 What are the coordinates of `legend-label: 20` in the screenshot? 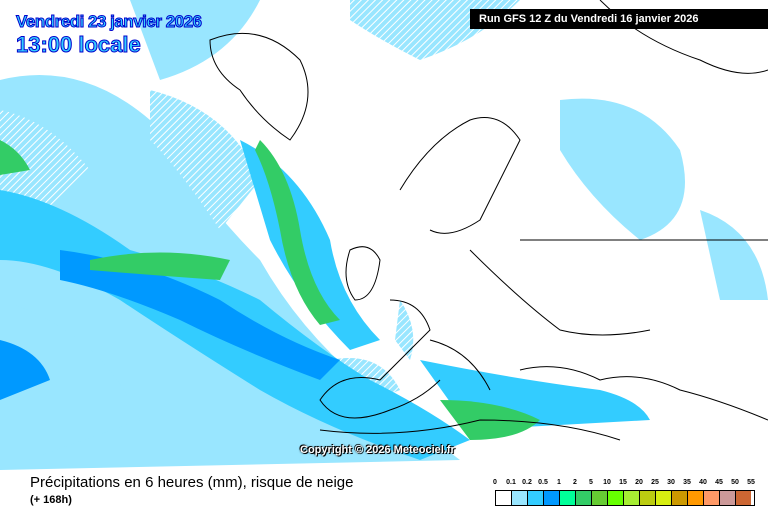 It's located at (639, 482).